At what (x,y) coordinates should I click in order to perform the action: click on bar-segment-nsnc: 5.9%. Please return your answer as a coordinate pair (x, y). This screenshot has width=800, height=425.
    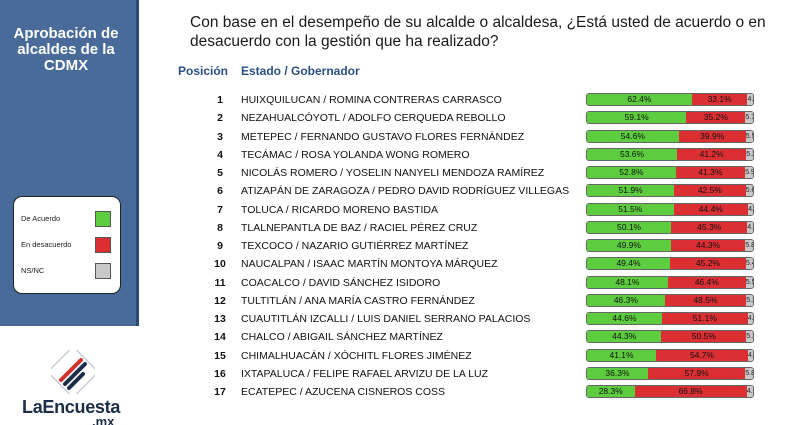
    Looking at the image, I should click on (749, 172).